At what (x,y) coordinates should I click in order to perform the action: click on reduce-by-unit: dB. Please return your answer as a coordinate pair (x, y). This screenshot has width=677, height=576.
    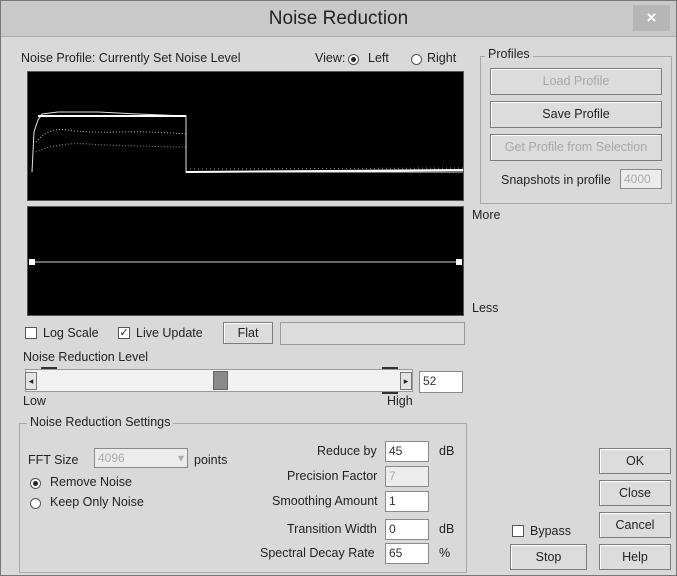
    Looking at the image, I should click on (447, 451).